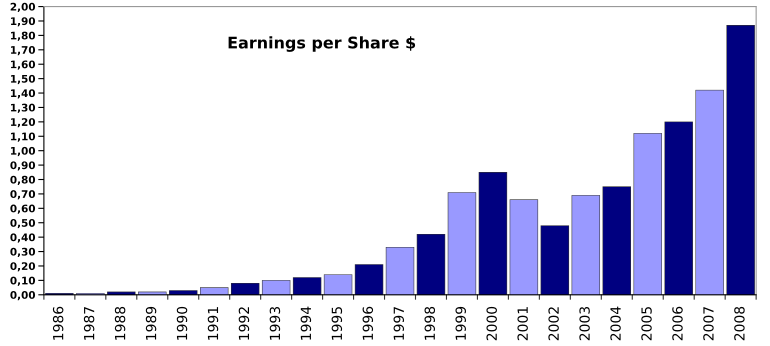 Image resolution: width=770 pixels, height=346 pixels. Describe the element at coordinates (244, 323) in the screenshot. I see `x-tick-label: 1992` at that location.